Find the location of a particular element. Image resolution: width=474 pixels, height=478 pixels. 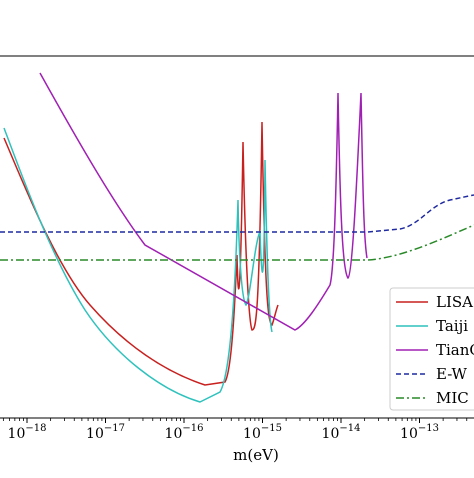

x-axis-label: m(eV) is located at coordinates (256, 455).